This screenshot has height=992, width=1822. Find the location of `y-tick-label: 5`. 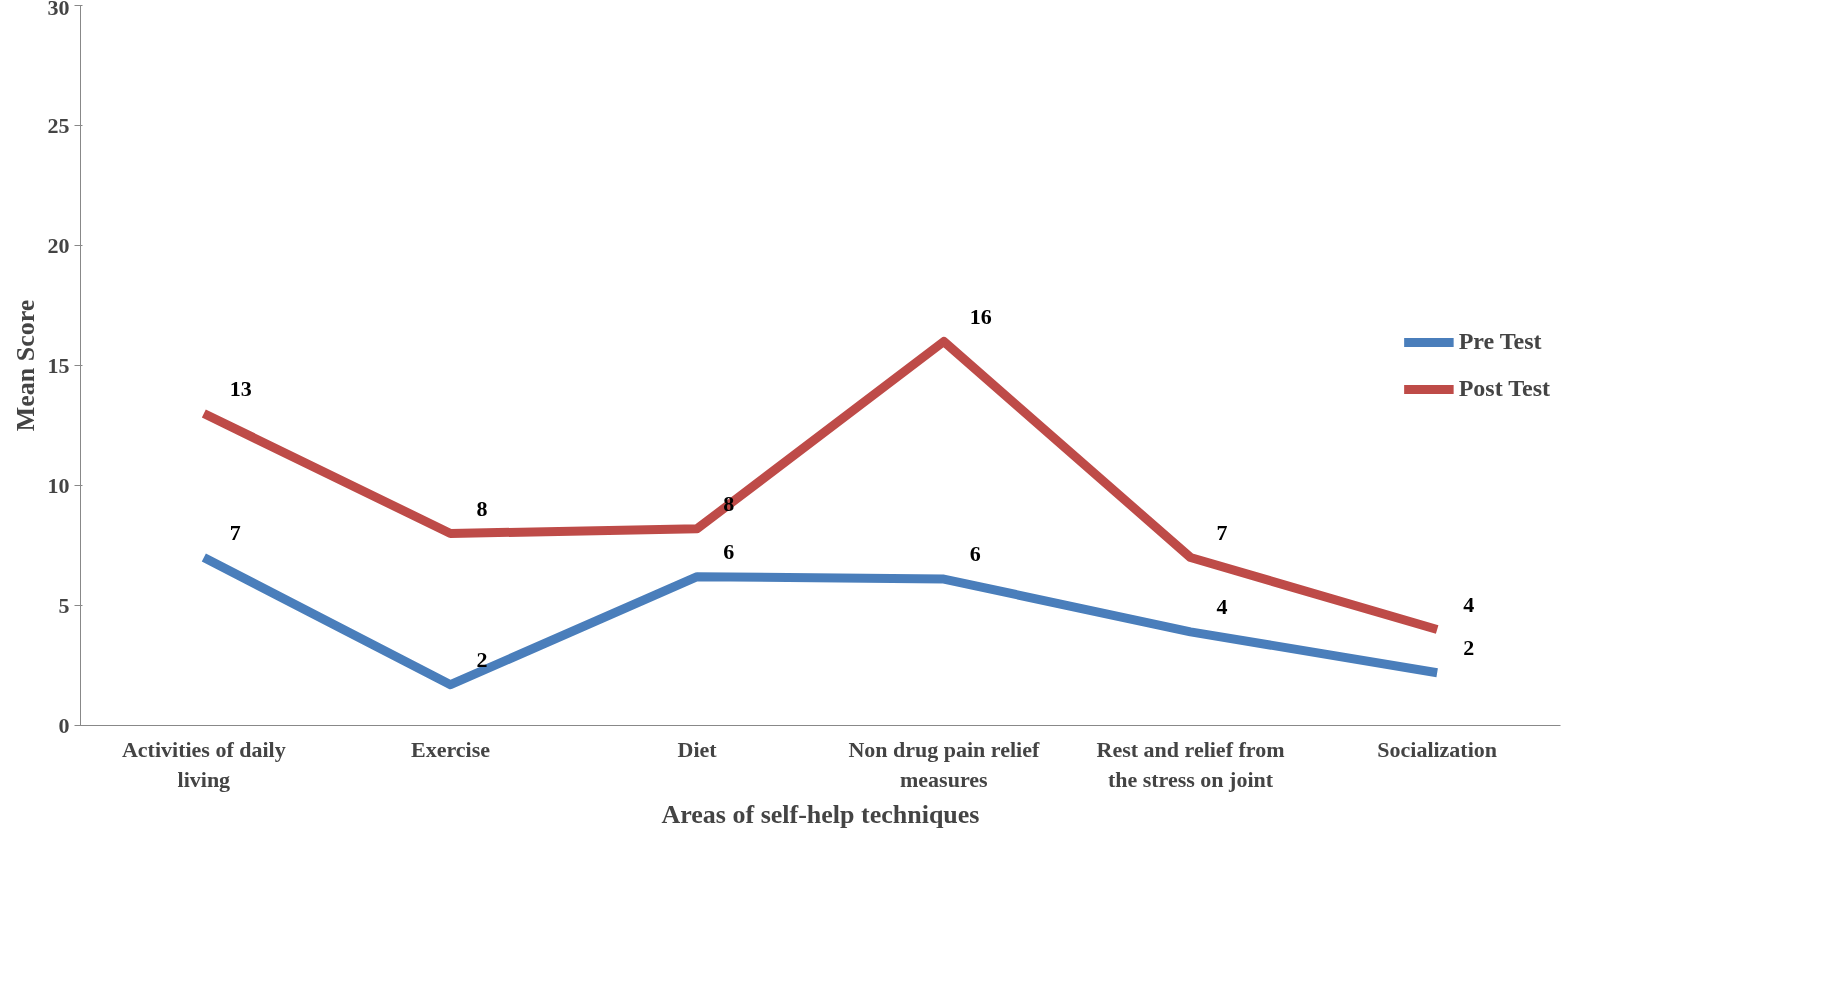

y-tick-label: 5 is located at coordinates (64, 605).